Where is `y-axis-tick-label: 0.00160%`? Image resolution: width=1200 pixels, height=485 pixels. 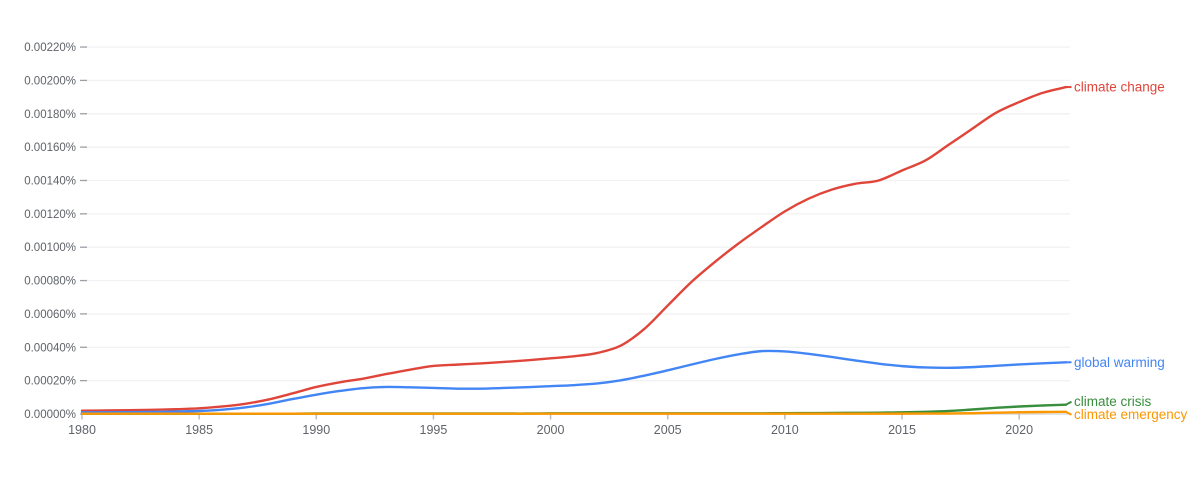
y-axis-tick-label: 0.00160% is located at coordinates (50, 148).